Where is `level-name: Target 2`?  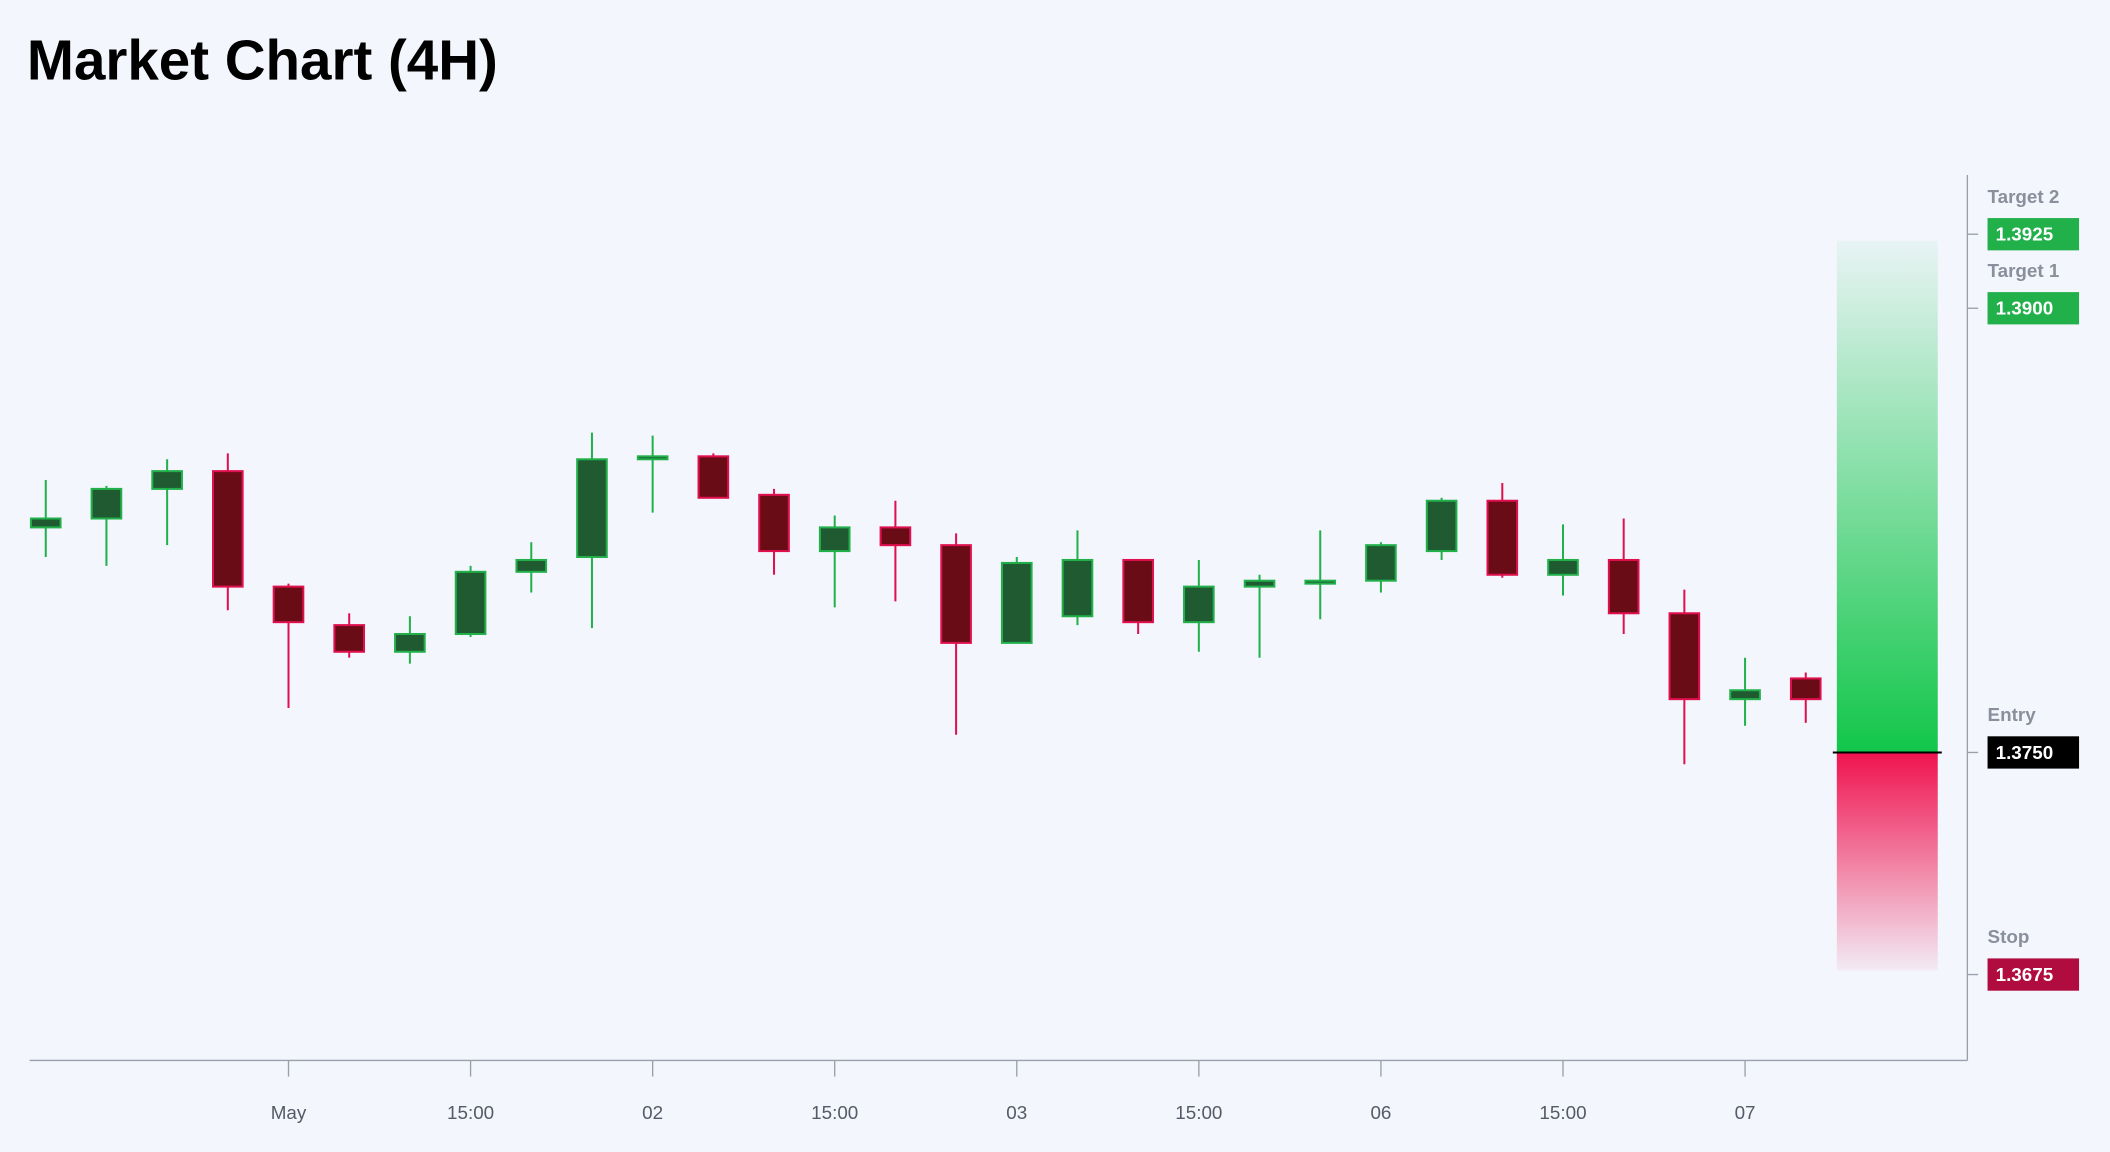
level-name: Target 2 is located at coordinates (2024, 196).